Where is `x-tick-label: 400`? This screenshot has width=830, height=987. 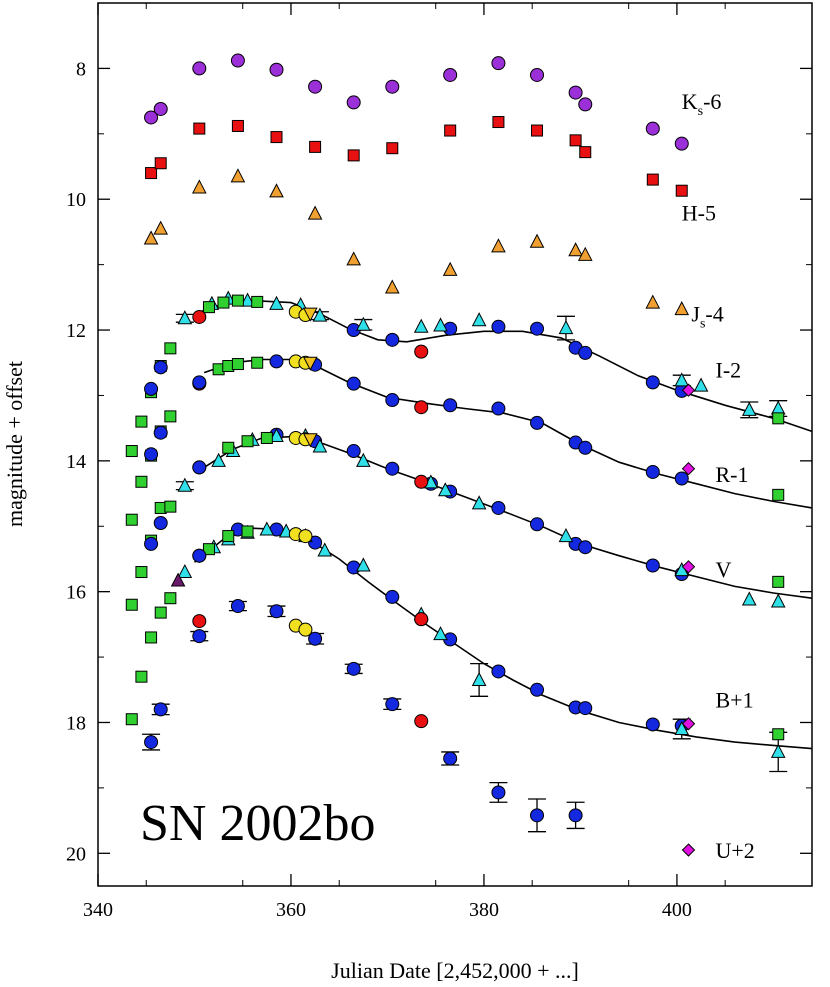 x-tick-label: 400 is located at coordinates (677, 910).